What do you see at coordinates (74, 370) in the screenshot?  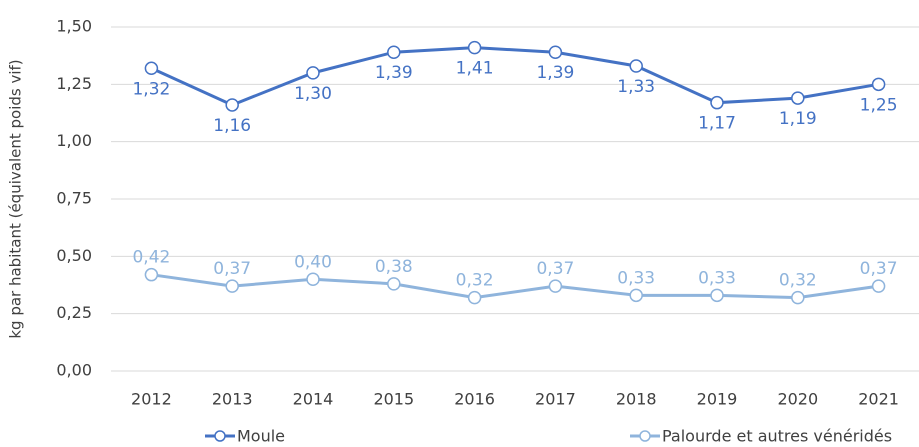 I see `y-tick-label: 0,00` at bounding box center [74, 370].